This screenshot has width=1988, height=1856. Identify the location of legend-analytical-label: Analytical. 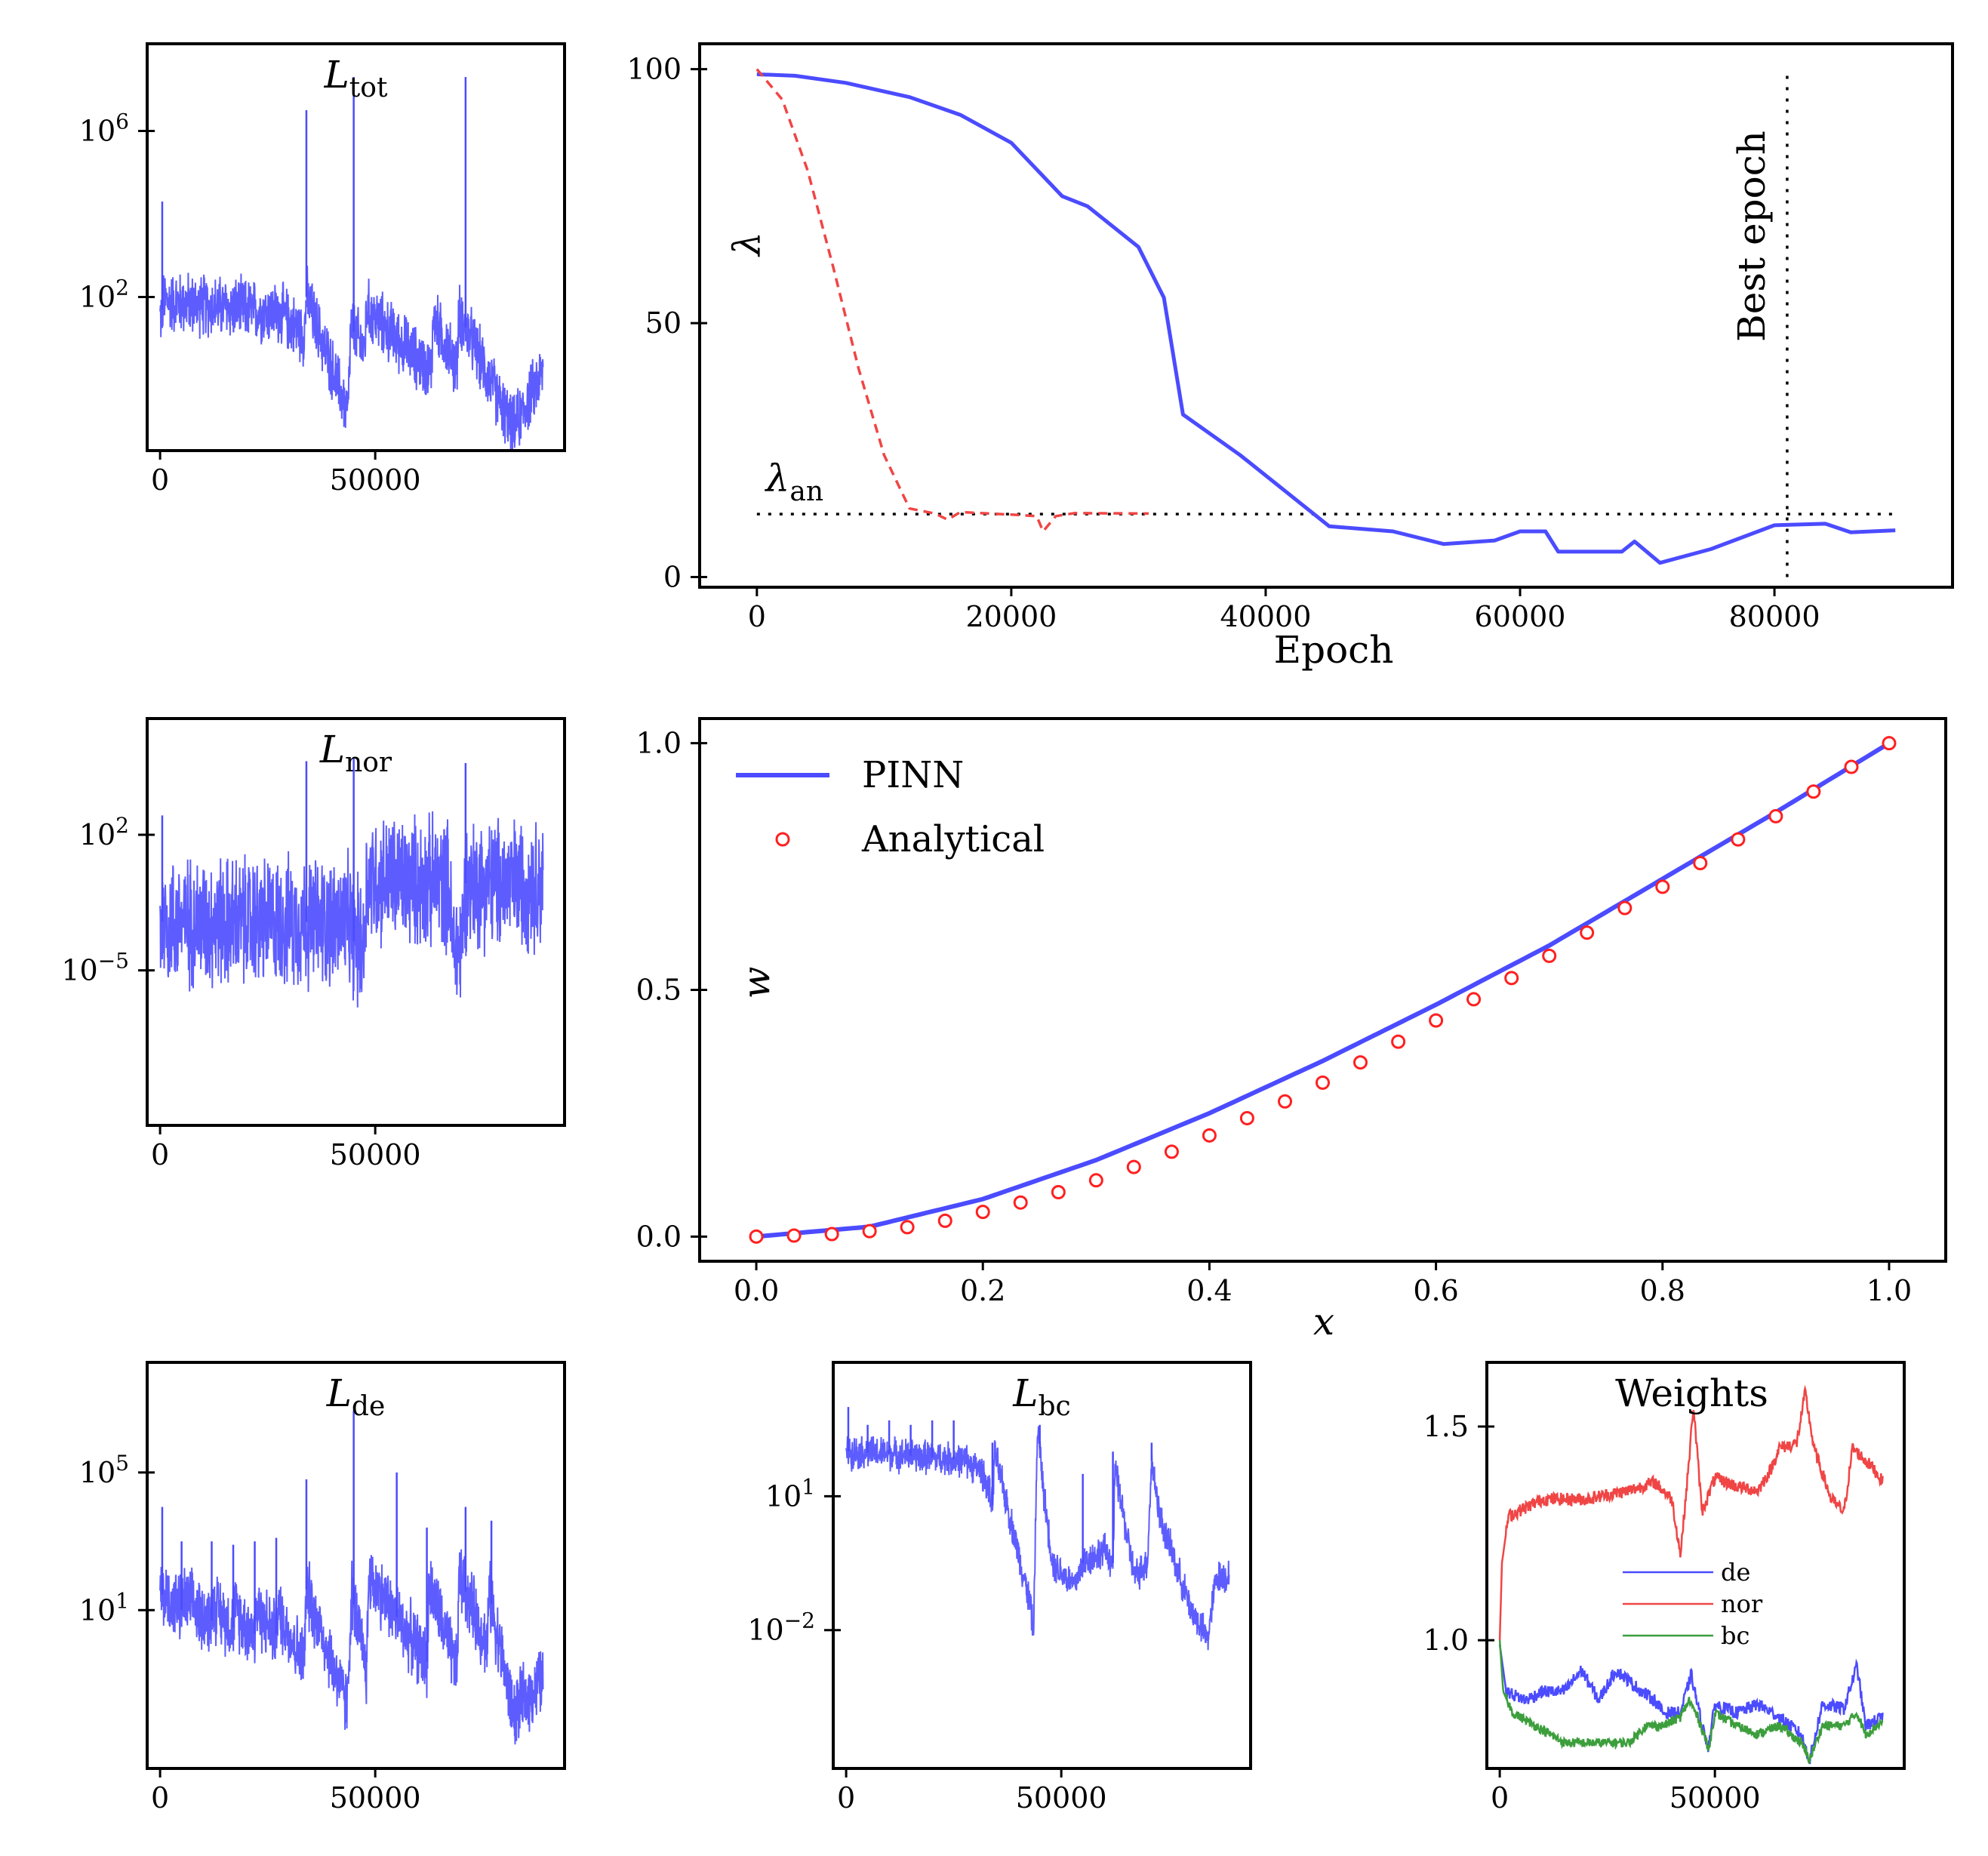
(953, 839).